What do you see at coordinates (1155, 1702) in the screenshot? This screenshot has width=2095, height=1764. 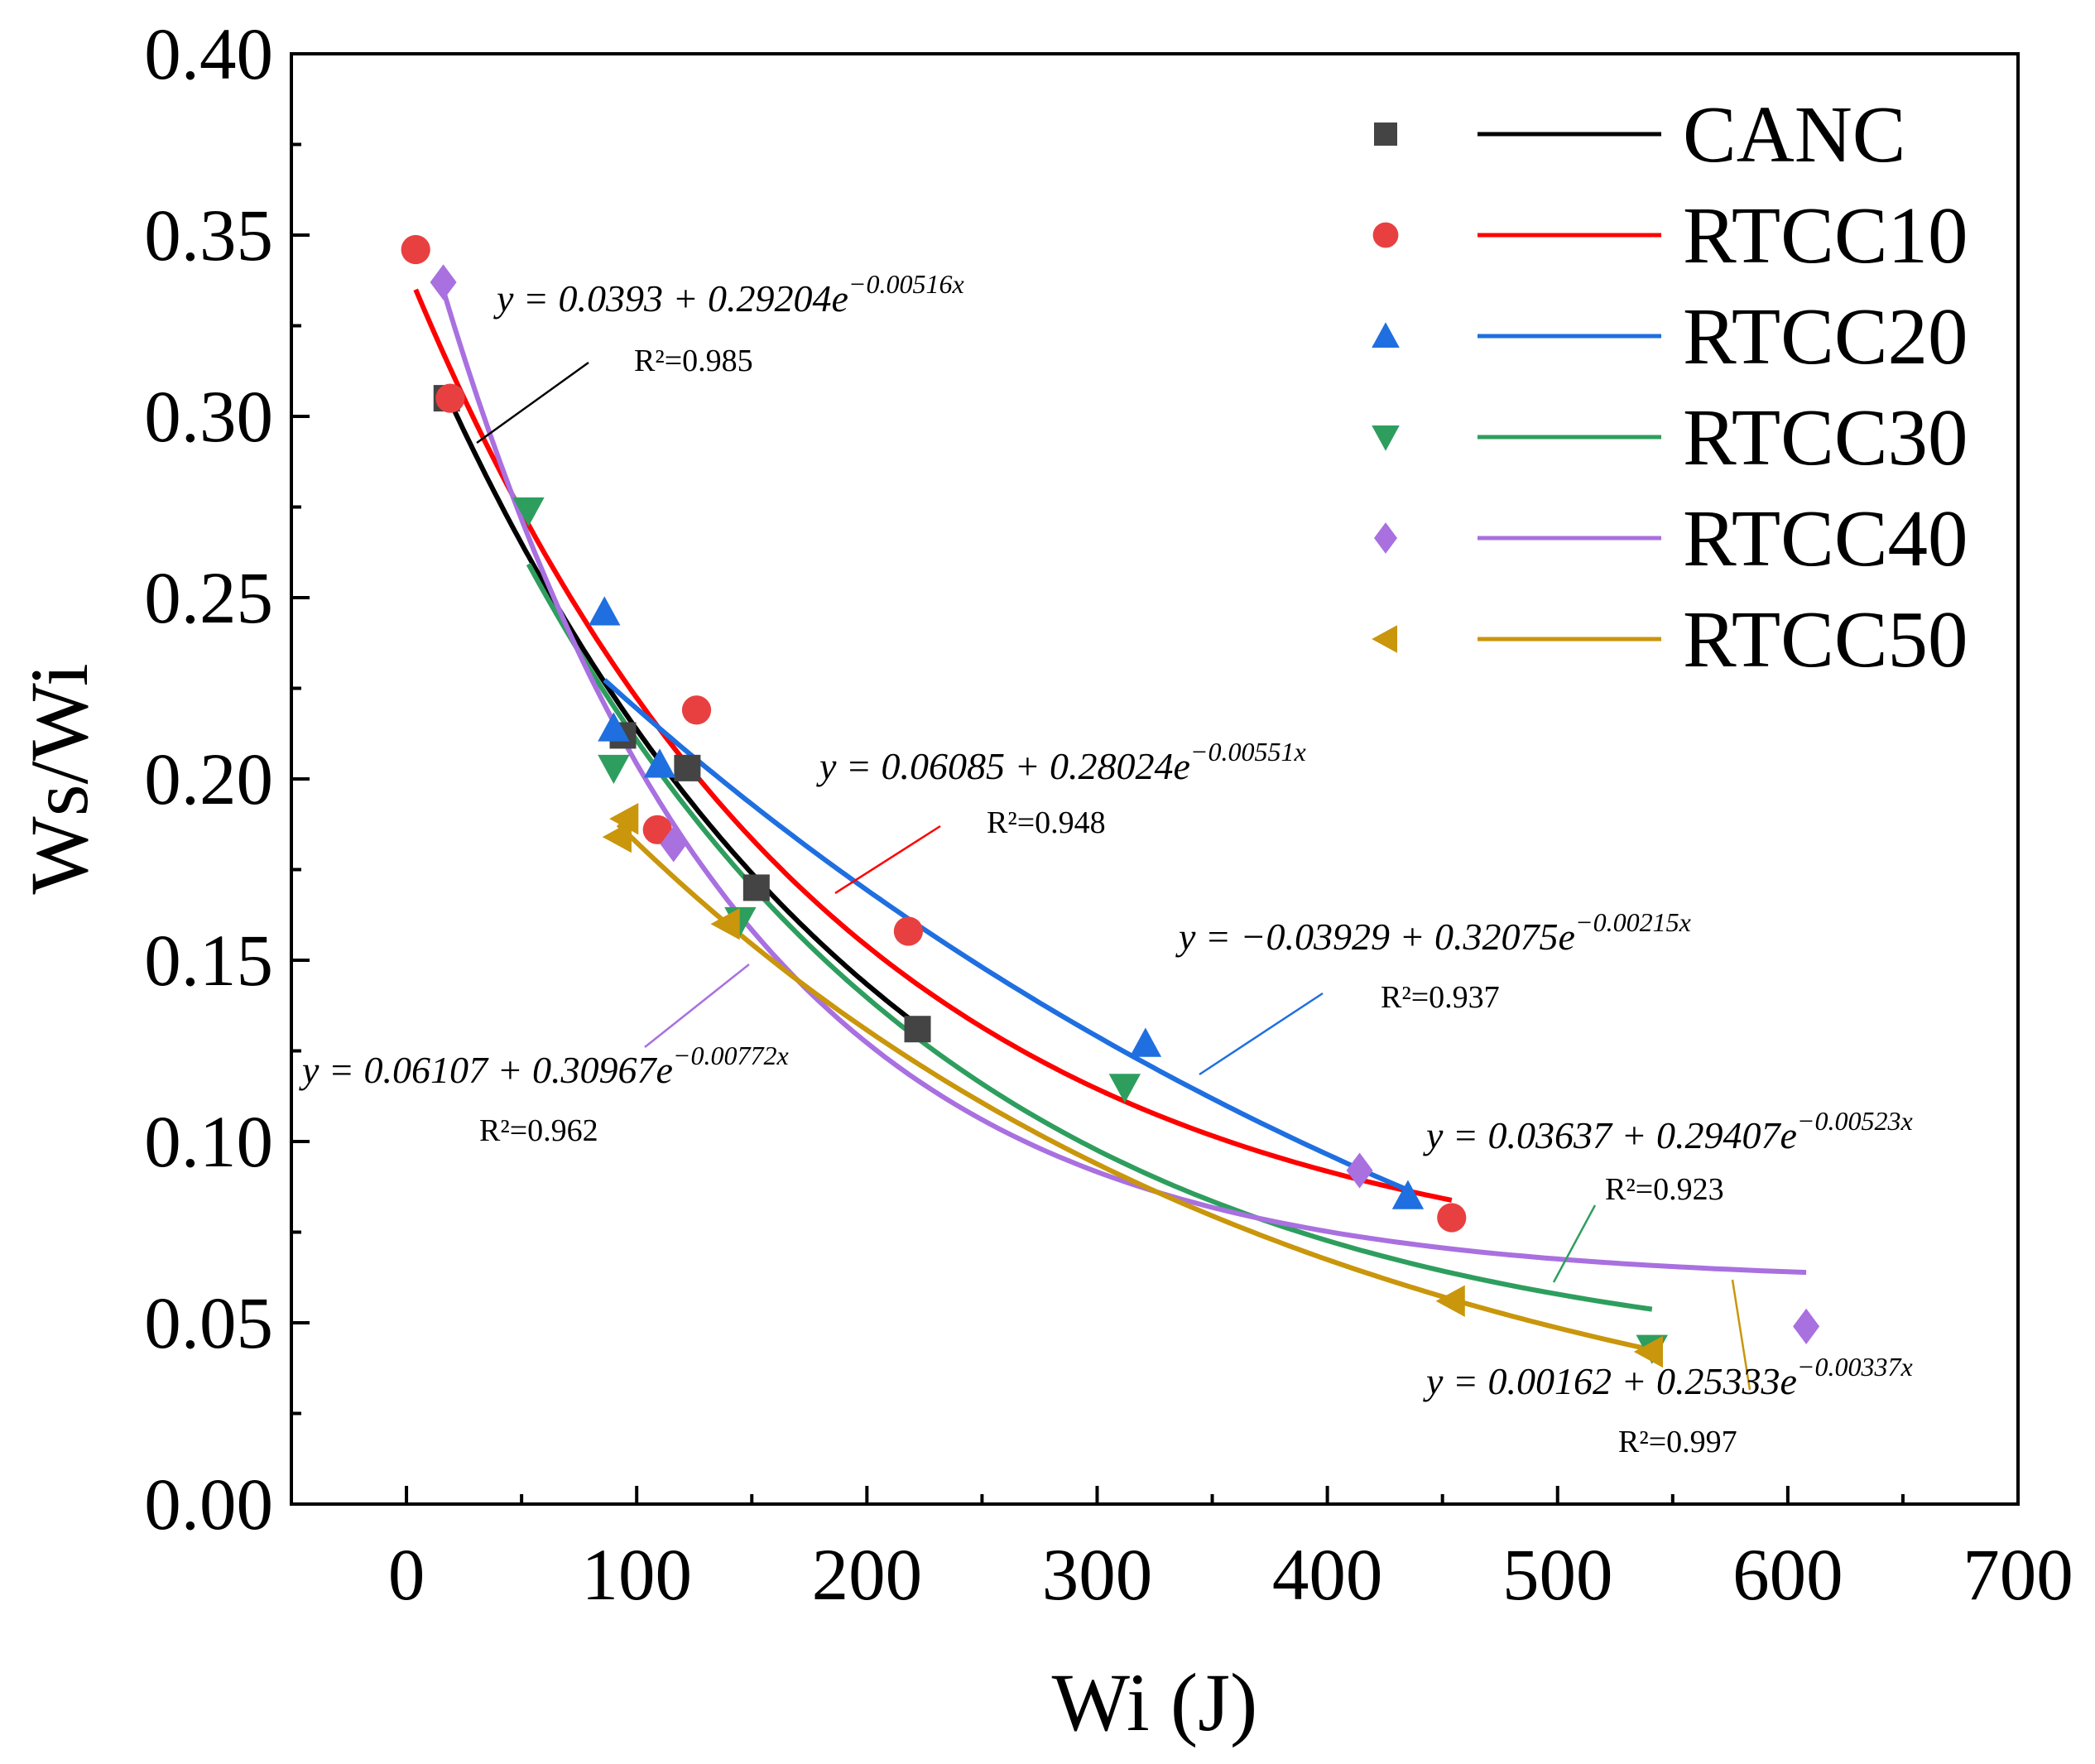 I see `x-axis-title: Wi (J)` at bounding box center [1155, 1702].